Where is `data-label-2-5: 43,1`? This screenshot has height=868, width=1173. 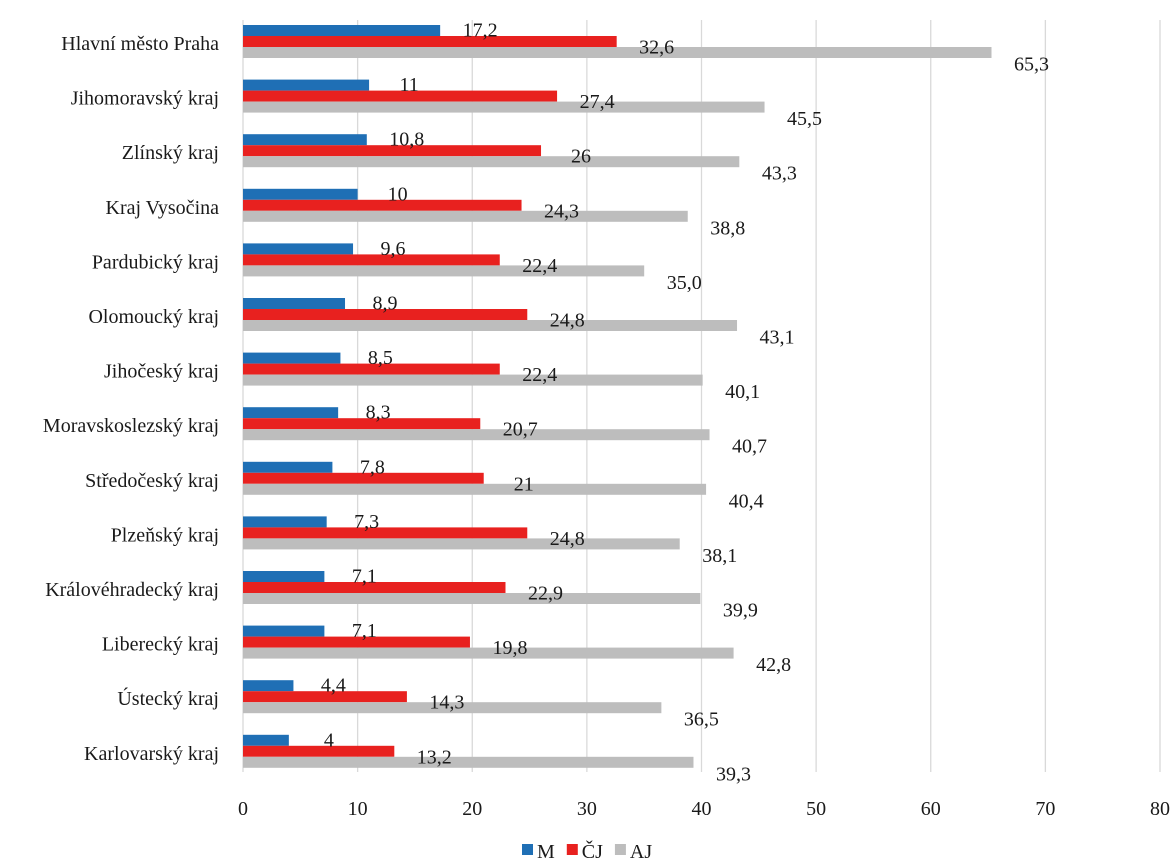
data-label-2-5: 43,1 is located at coordinates (777, 338).